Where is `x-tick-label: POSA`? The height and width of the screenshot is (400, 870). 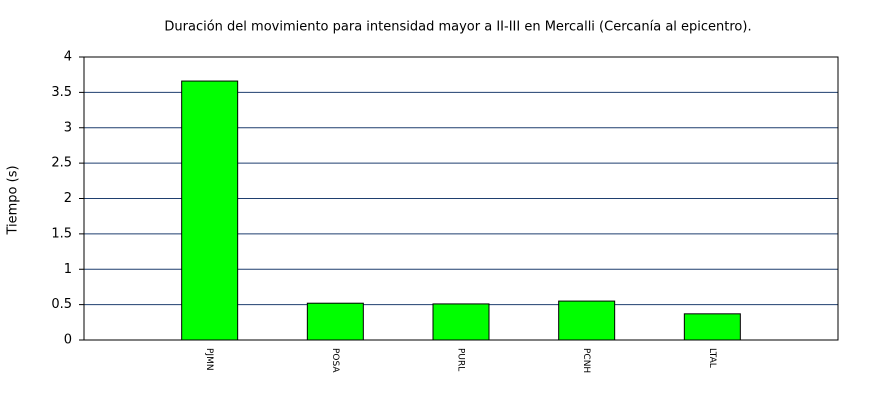
x-tick-label: POSA is located at coordinates (335, 360).